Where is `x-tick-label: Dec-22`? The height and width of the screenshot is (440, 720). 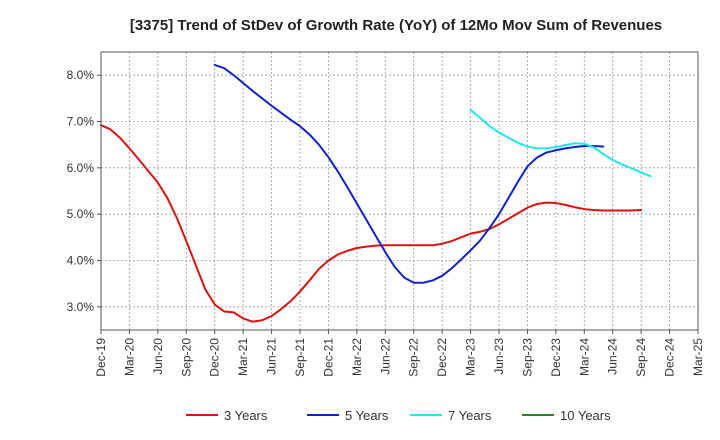 x-tick-label: Dec-22 is located at coordinates (442, 357).